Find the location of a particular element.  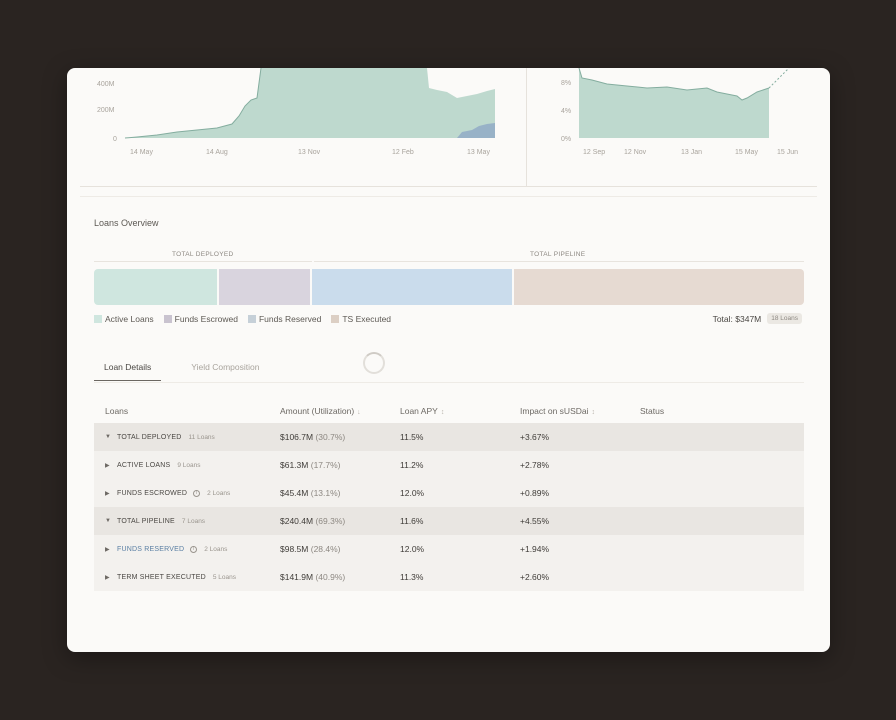

tabs-divider is located at coordinates (449, 382).